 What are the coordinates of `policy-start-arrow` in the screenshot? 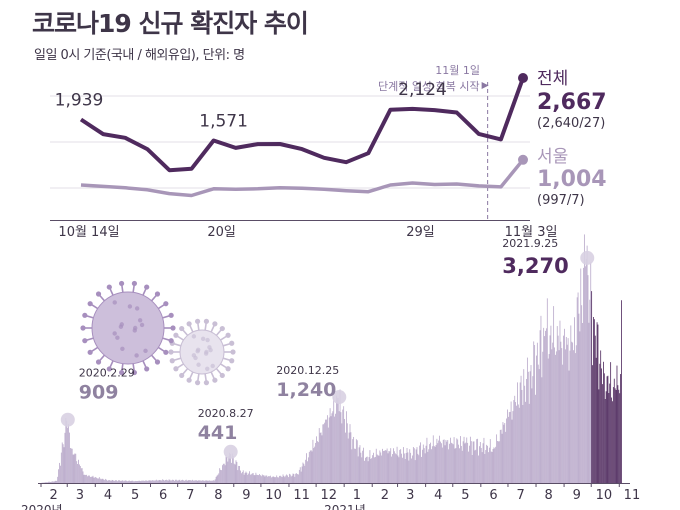 It's located at (485, 85).